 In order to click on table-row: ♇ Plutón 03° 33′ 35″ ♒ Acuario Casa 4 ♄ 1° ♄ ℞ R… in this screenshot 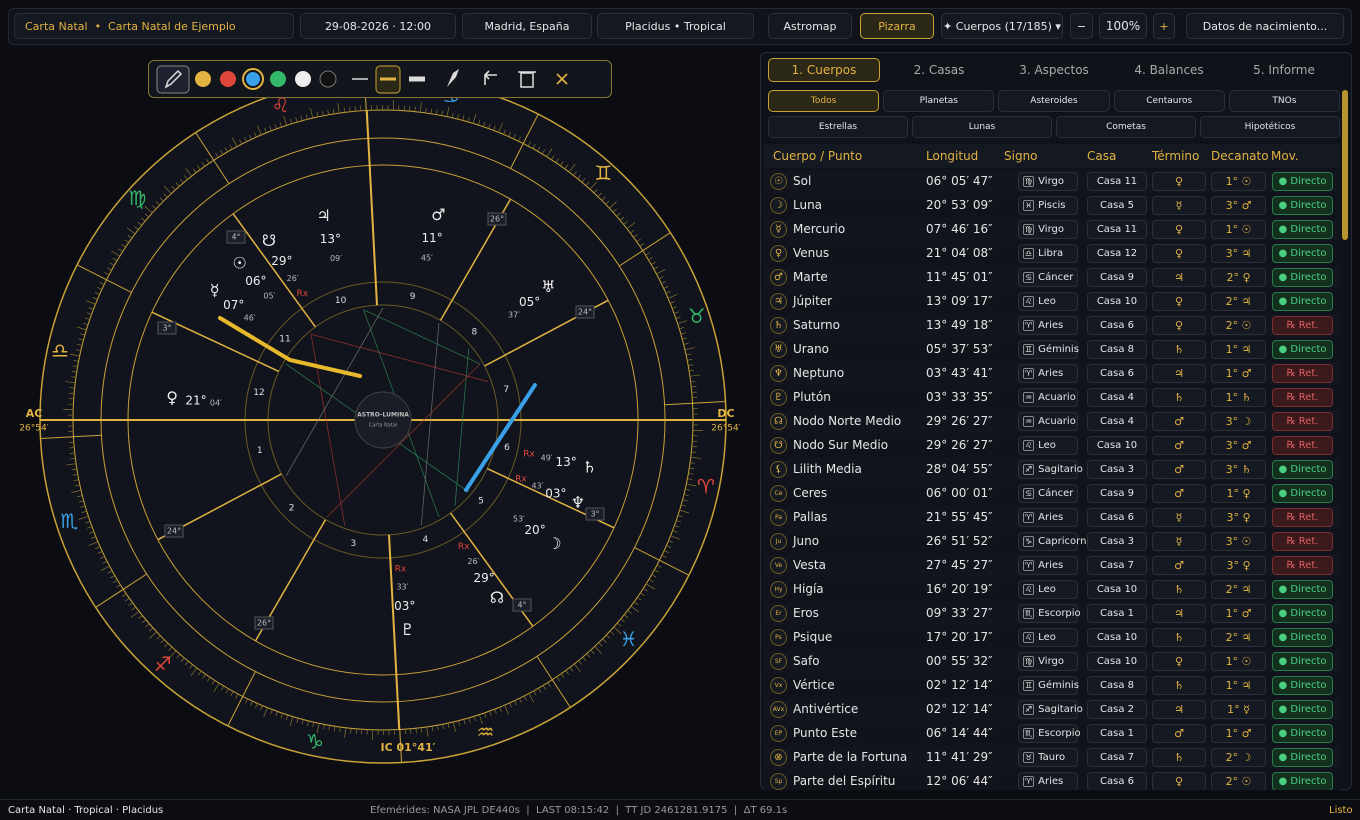, I will do `click(1052, 397)`.